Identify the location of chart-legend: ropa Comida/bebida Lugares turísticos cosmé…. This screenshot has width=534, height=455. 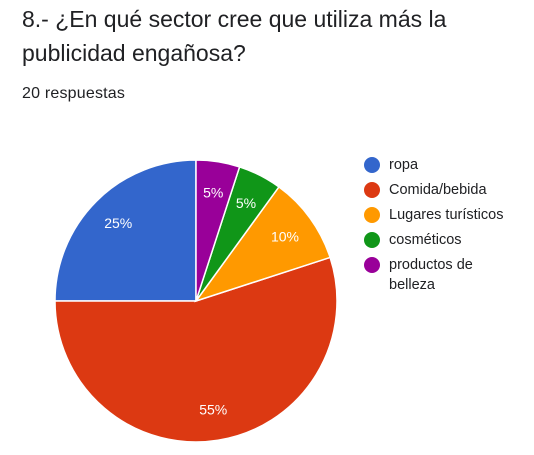
(446, 227).